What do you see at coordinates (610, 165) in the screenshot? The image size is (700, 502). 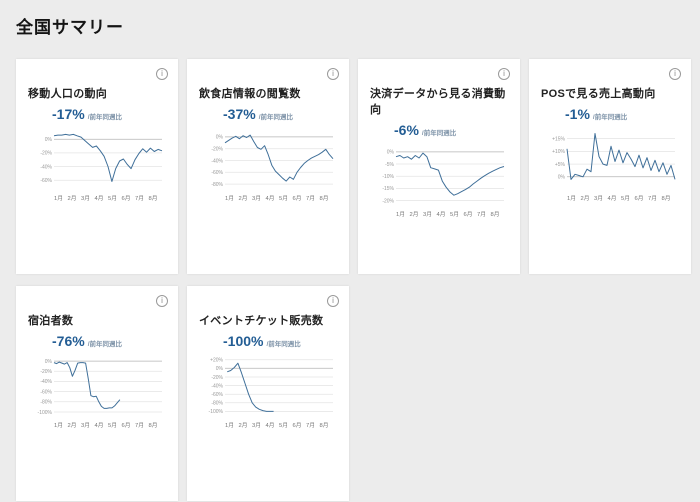 I see `trend-chart: +15% +10% +5% 0% 1月 2月 3月 4月 5月 6月 7月 8月` at bounding box center [610, 165].